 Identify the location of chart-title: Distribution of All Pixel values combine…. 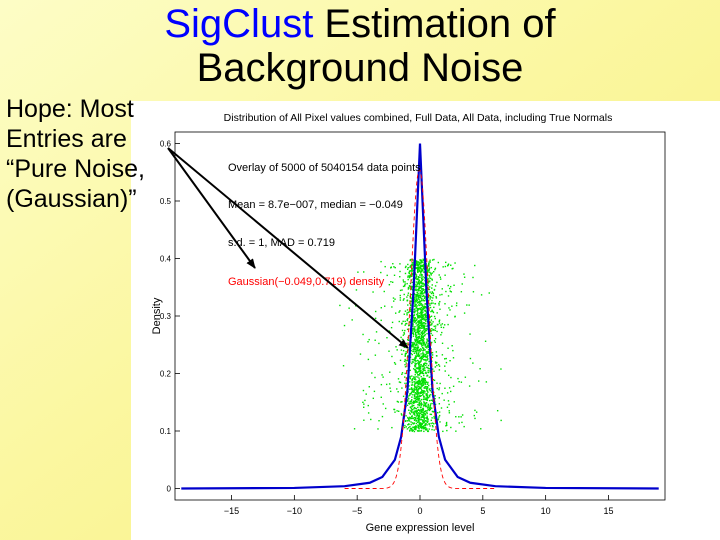
(418, 118).